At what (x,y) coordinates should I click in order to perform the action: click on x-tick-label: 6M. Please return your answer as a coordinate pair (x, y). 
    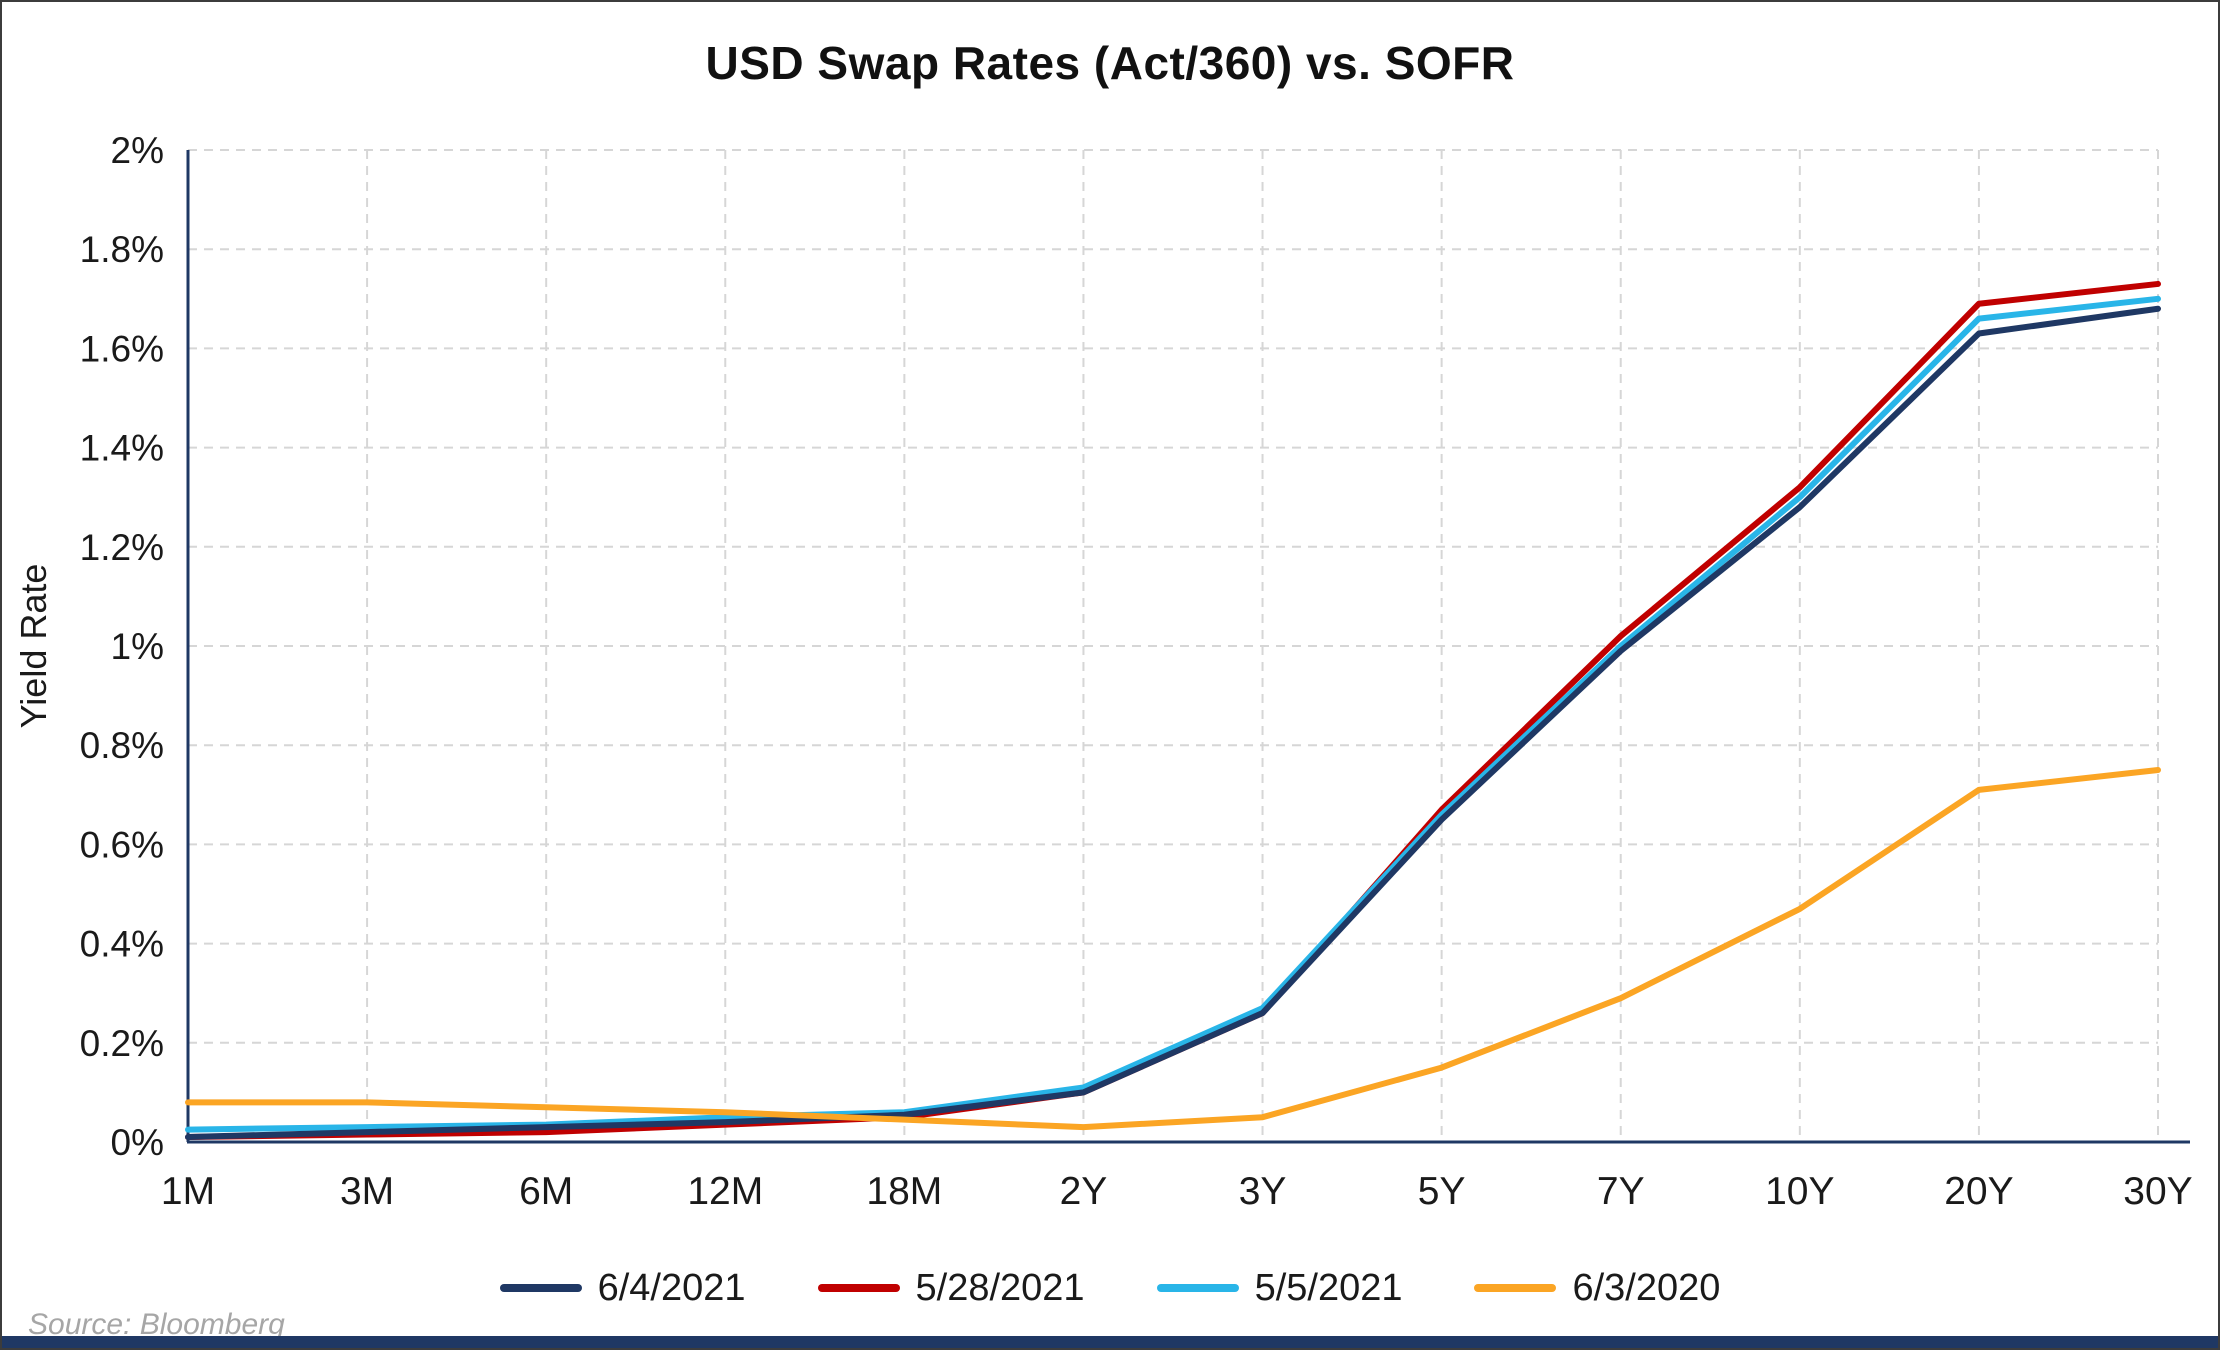
    Looking at the image, I should click on (546, 1191).